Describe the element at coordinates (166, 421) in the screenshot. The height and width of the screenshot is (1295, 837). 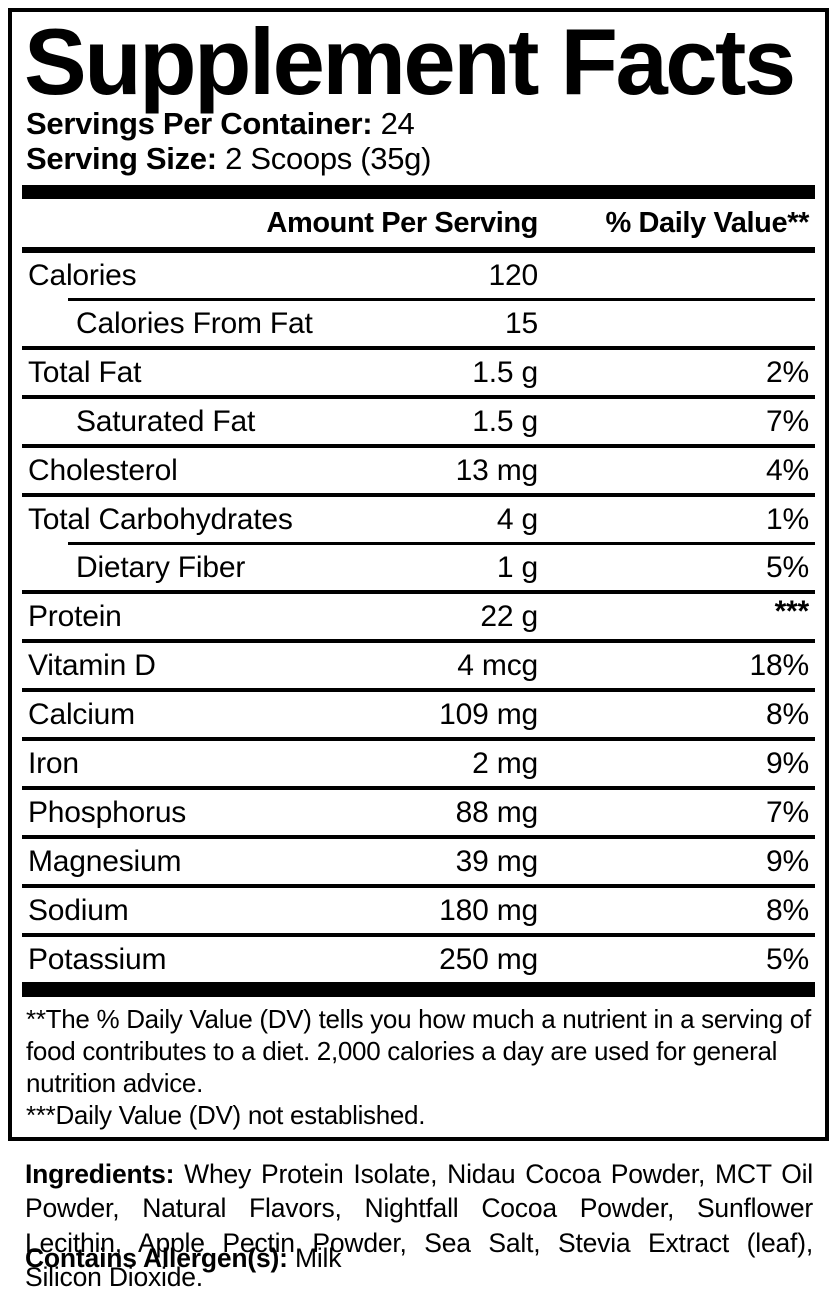
I see `row-nutrient-name: Saturated Fat` at that location.